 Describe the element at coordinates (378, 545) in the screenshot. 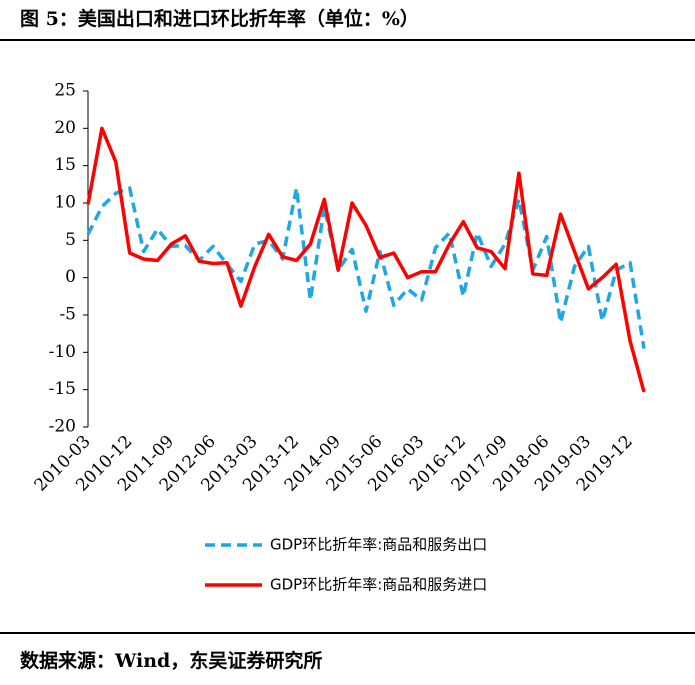

I see `legend-label: GDP环比折年率:商品和服务出口` at that location.